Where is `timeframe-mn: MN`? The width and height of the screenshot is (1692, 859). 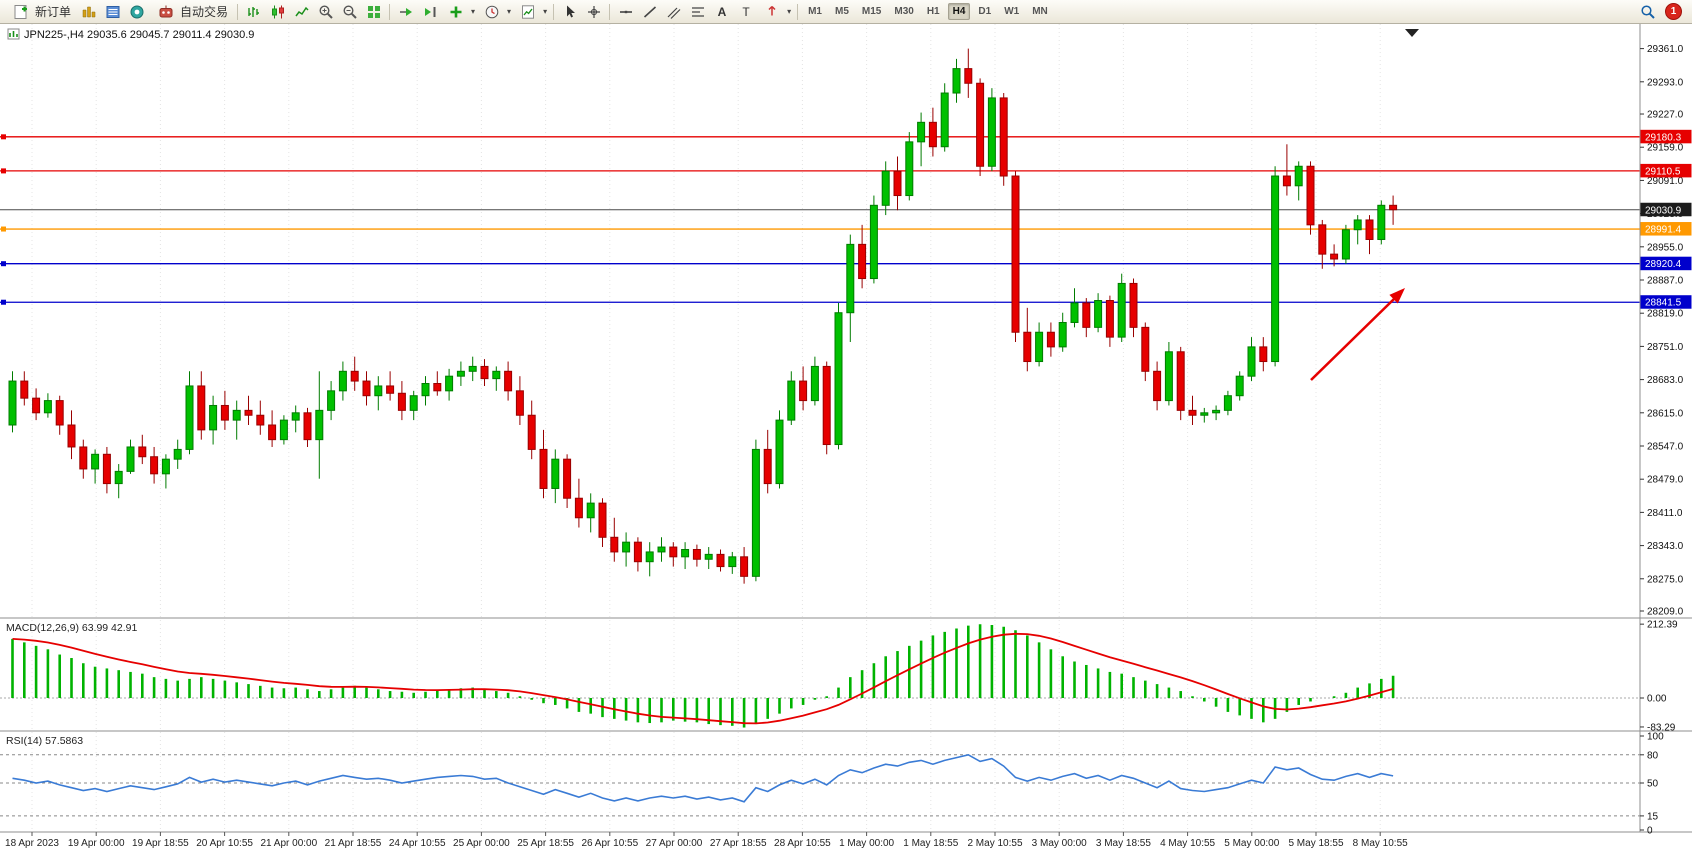 timeframe-mn: MN is located at coordinates (1040, 11).